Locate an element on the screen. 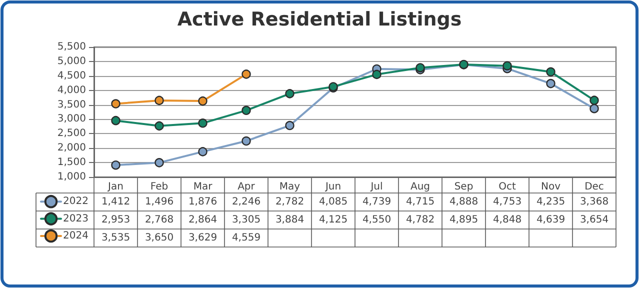 The width and height of the screenshot is (639, 288). data-label: 3,629 is located at coordinates (203, 238).